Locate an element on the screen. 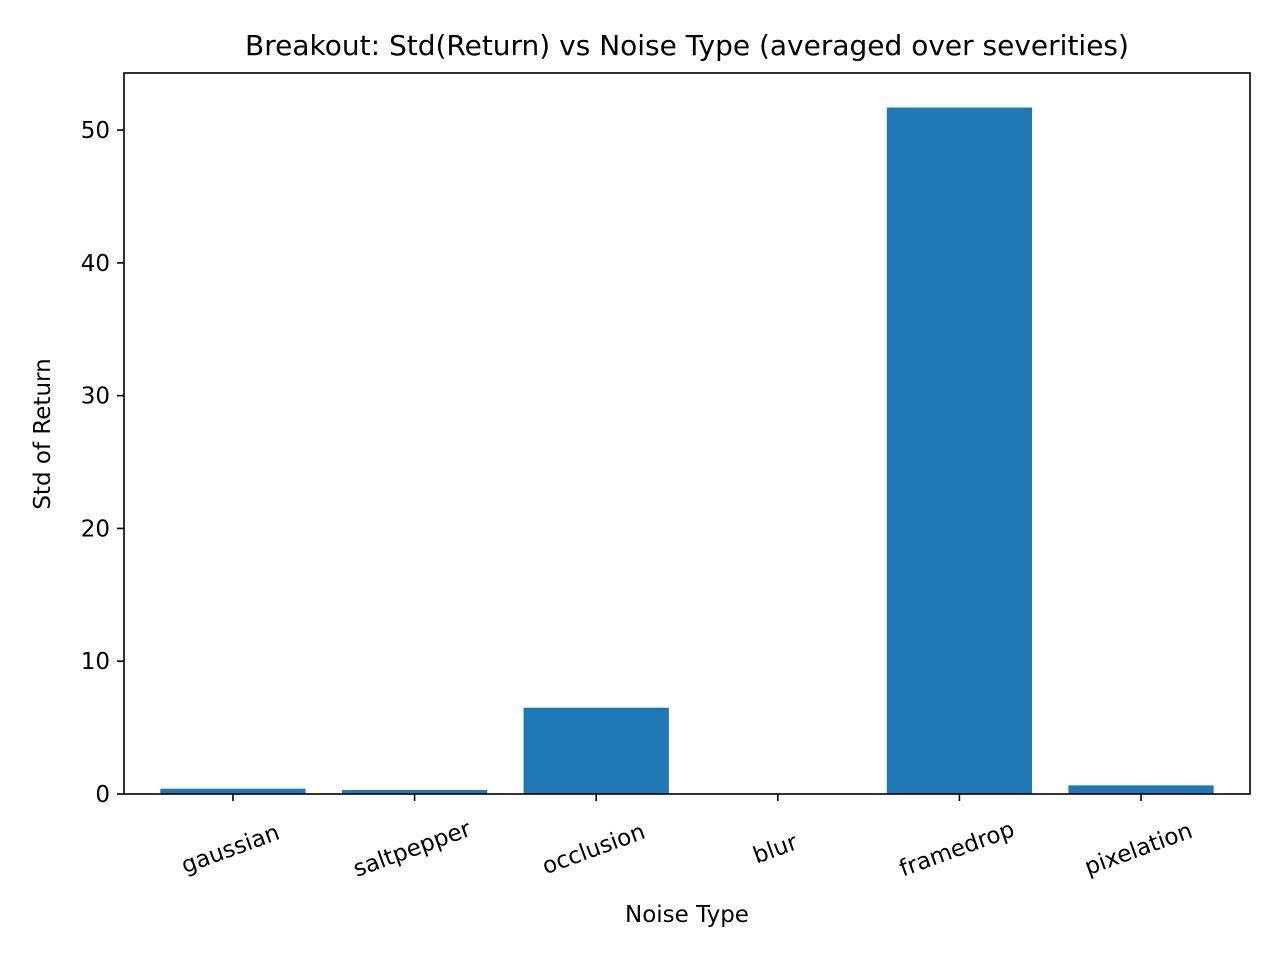  x-tick-label: saltpepper is located at coordinates (412, 849).